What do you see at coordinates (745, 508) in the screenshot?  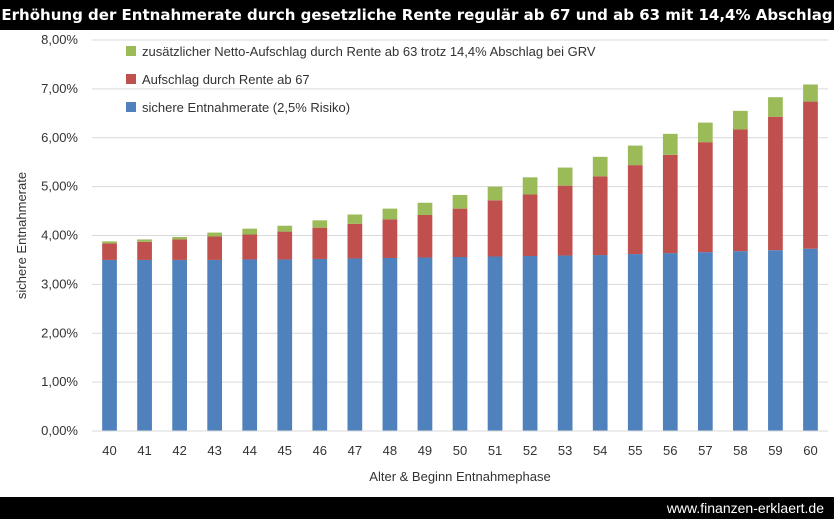 I see `footer-url: www.finanzen-erklaert.de` at bounding box center [745, 508].